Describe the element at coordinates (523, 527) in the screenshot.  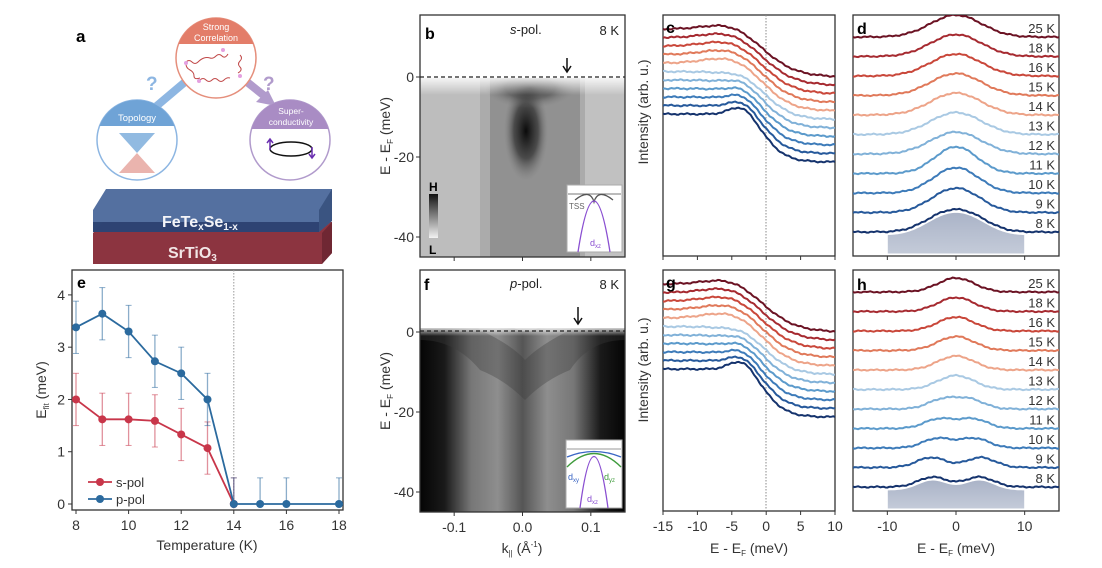
I see `heatmap-xtick-label: 0.0` at that location.